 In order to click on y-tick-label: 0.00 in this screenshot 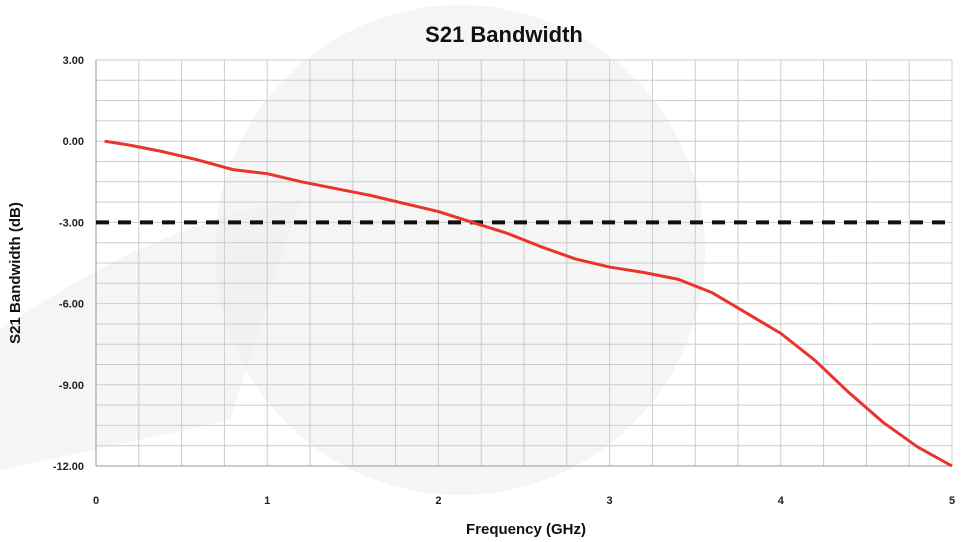, I will do `click(73, 142)`.